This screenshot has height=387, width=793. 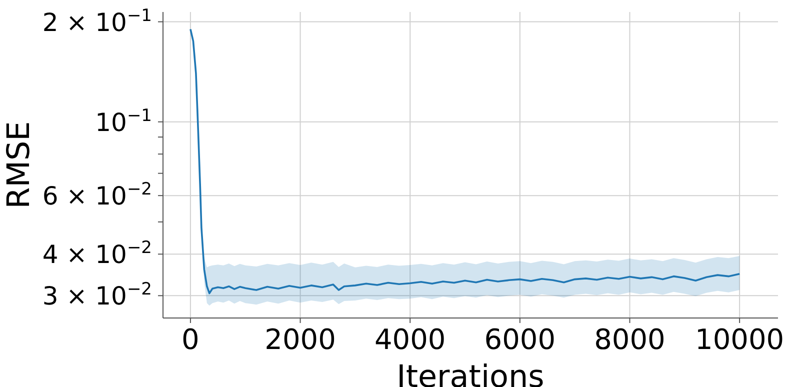 I want to click on x-tick-label: 4000, so click(x=410, y=339).